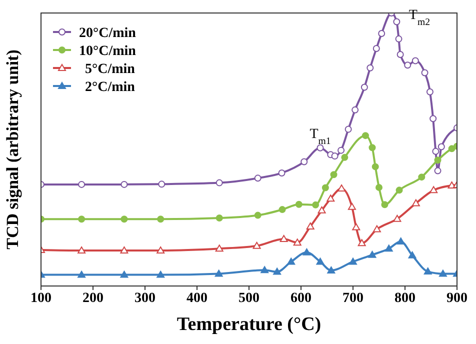  I want to click on x-tick-label: 200, so click(93, 298).